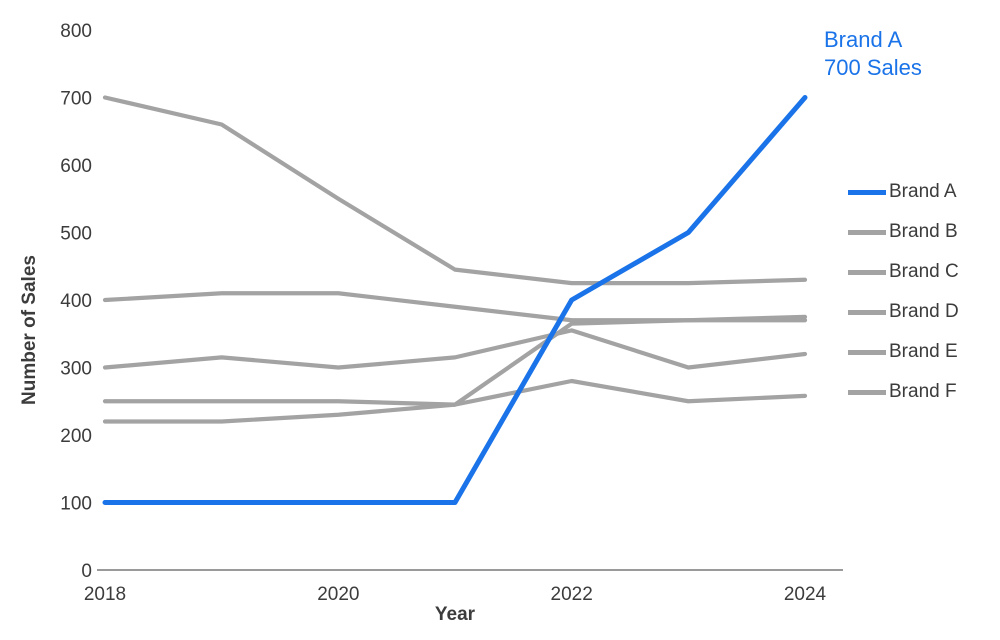  I want to click on y-tick-label: 700, so click(76, 99).